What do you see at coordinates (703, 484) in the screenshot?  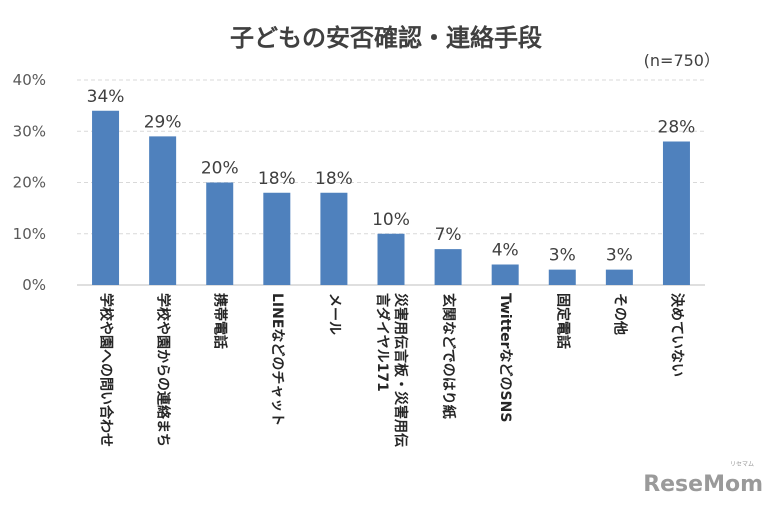 I see `watermark-text: ReseMom` at bounding box center [703, 484].